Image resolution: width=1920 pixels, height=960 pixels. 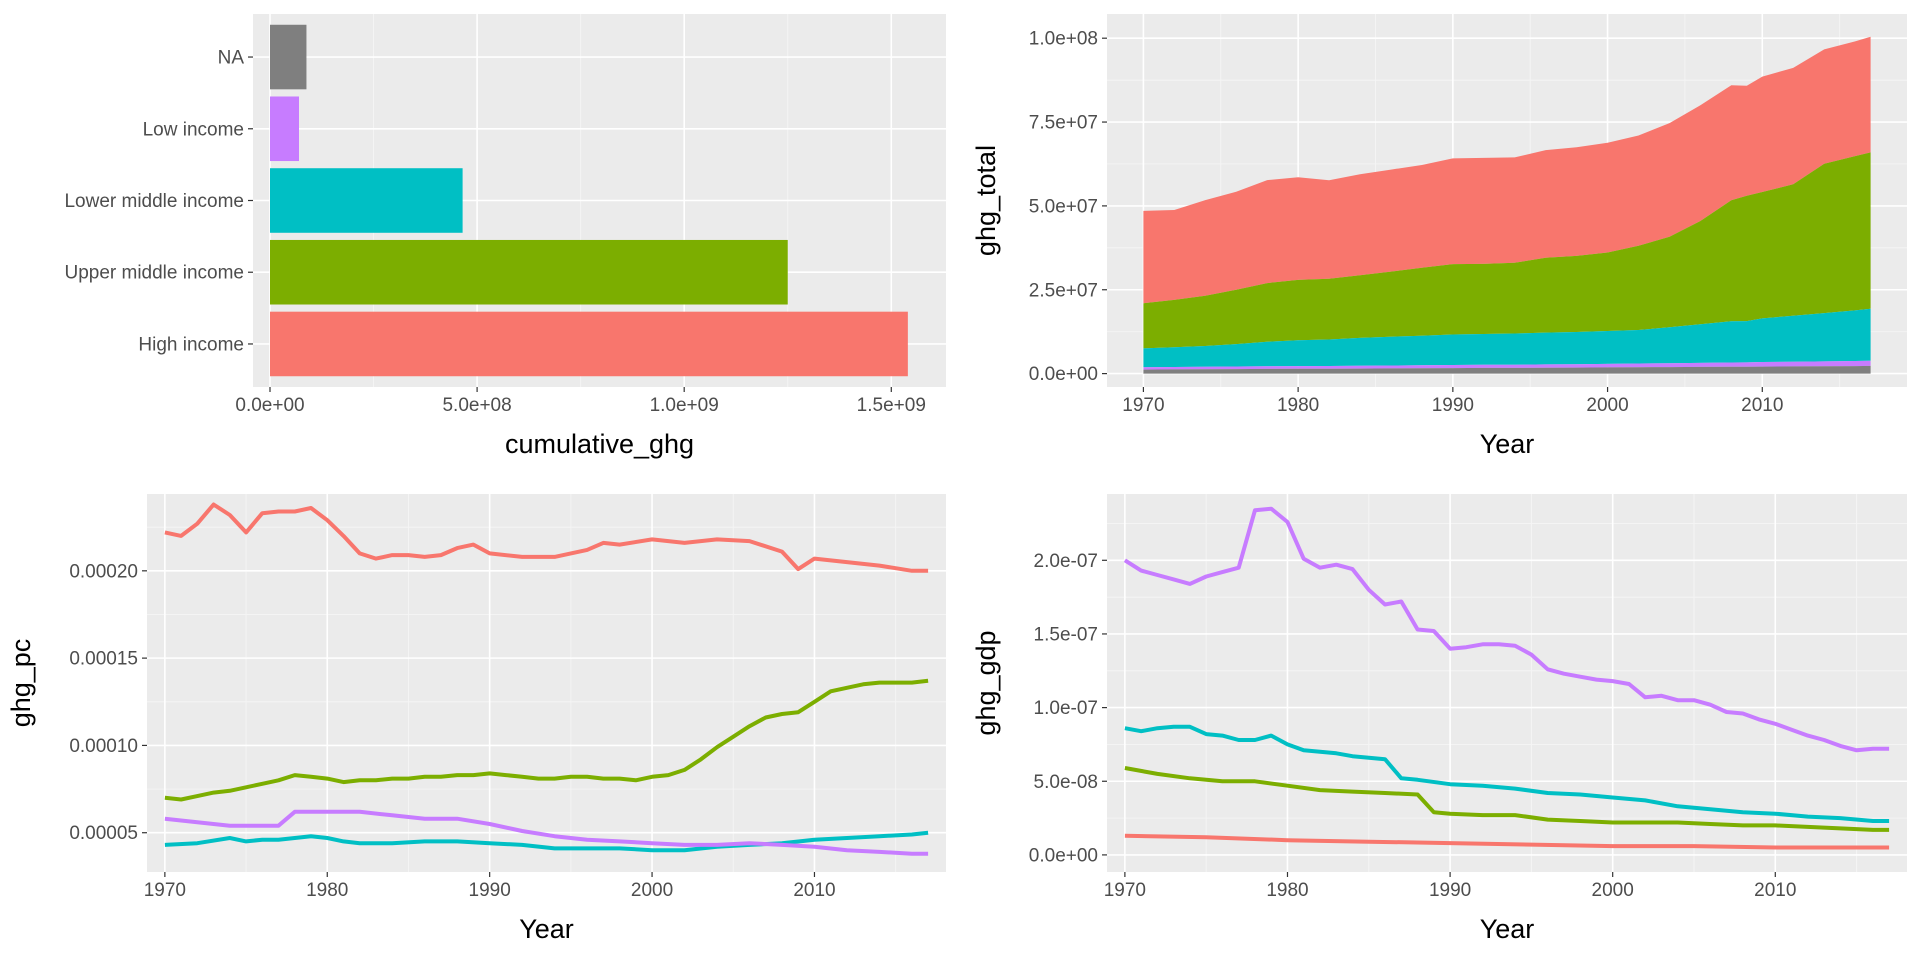 I want to click on per-capita-chart-y-tick-label: 0.00005, so click(x=103, y=833).